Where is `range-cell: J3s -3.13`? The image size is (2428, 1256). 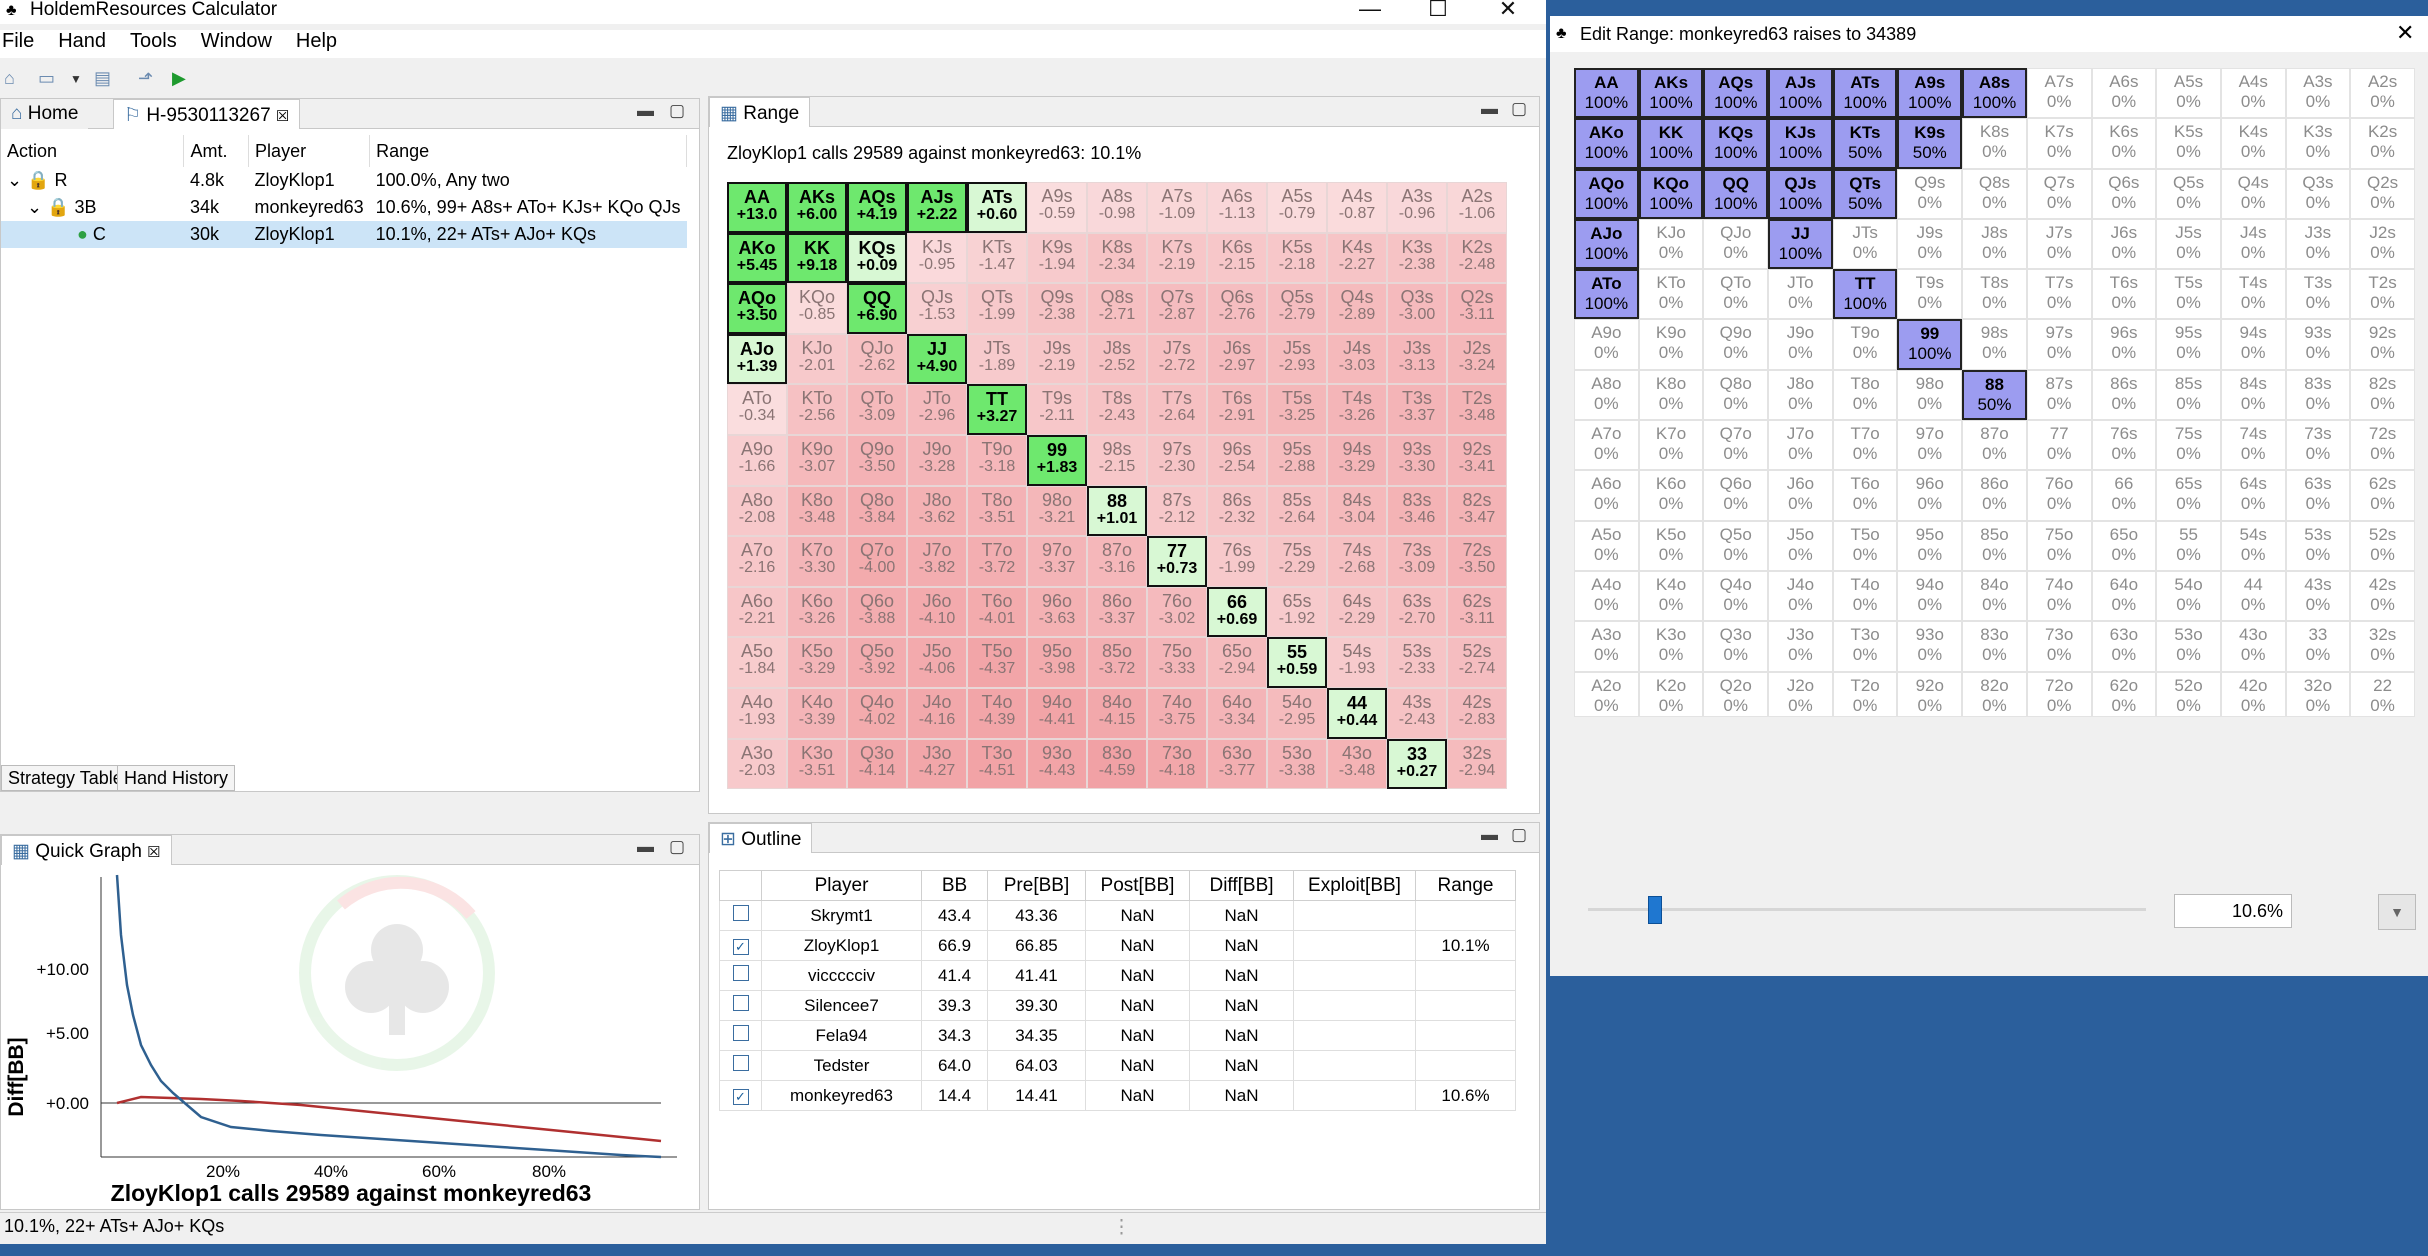
range-cell: J3s -3.13 is located at coordinates (1417, 359).